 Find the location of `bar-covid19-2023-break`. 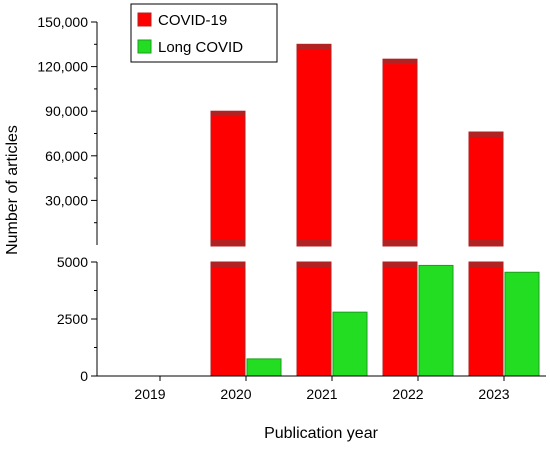

bar-covid19-2023-break is located at coordinates (486, 242).